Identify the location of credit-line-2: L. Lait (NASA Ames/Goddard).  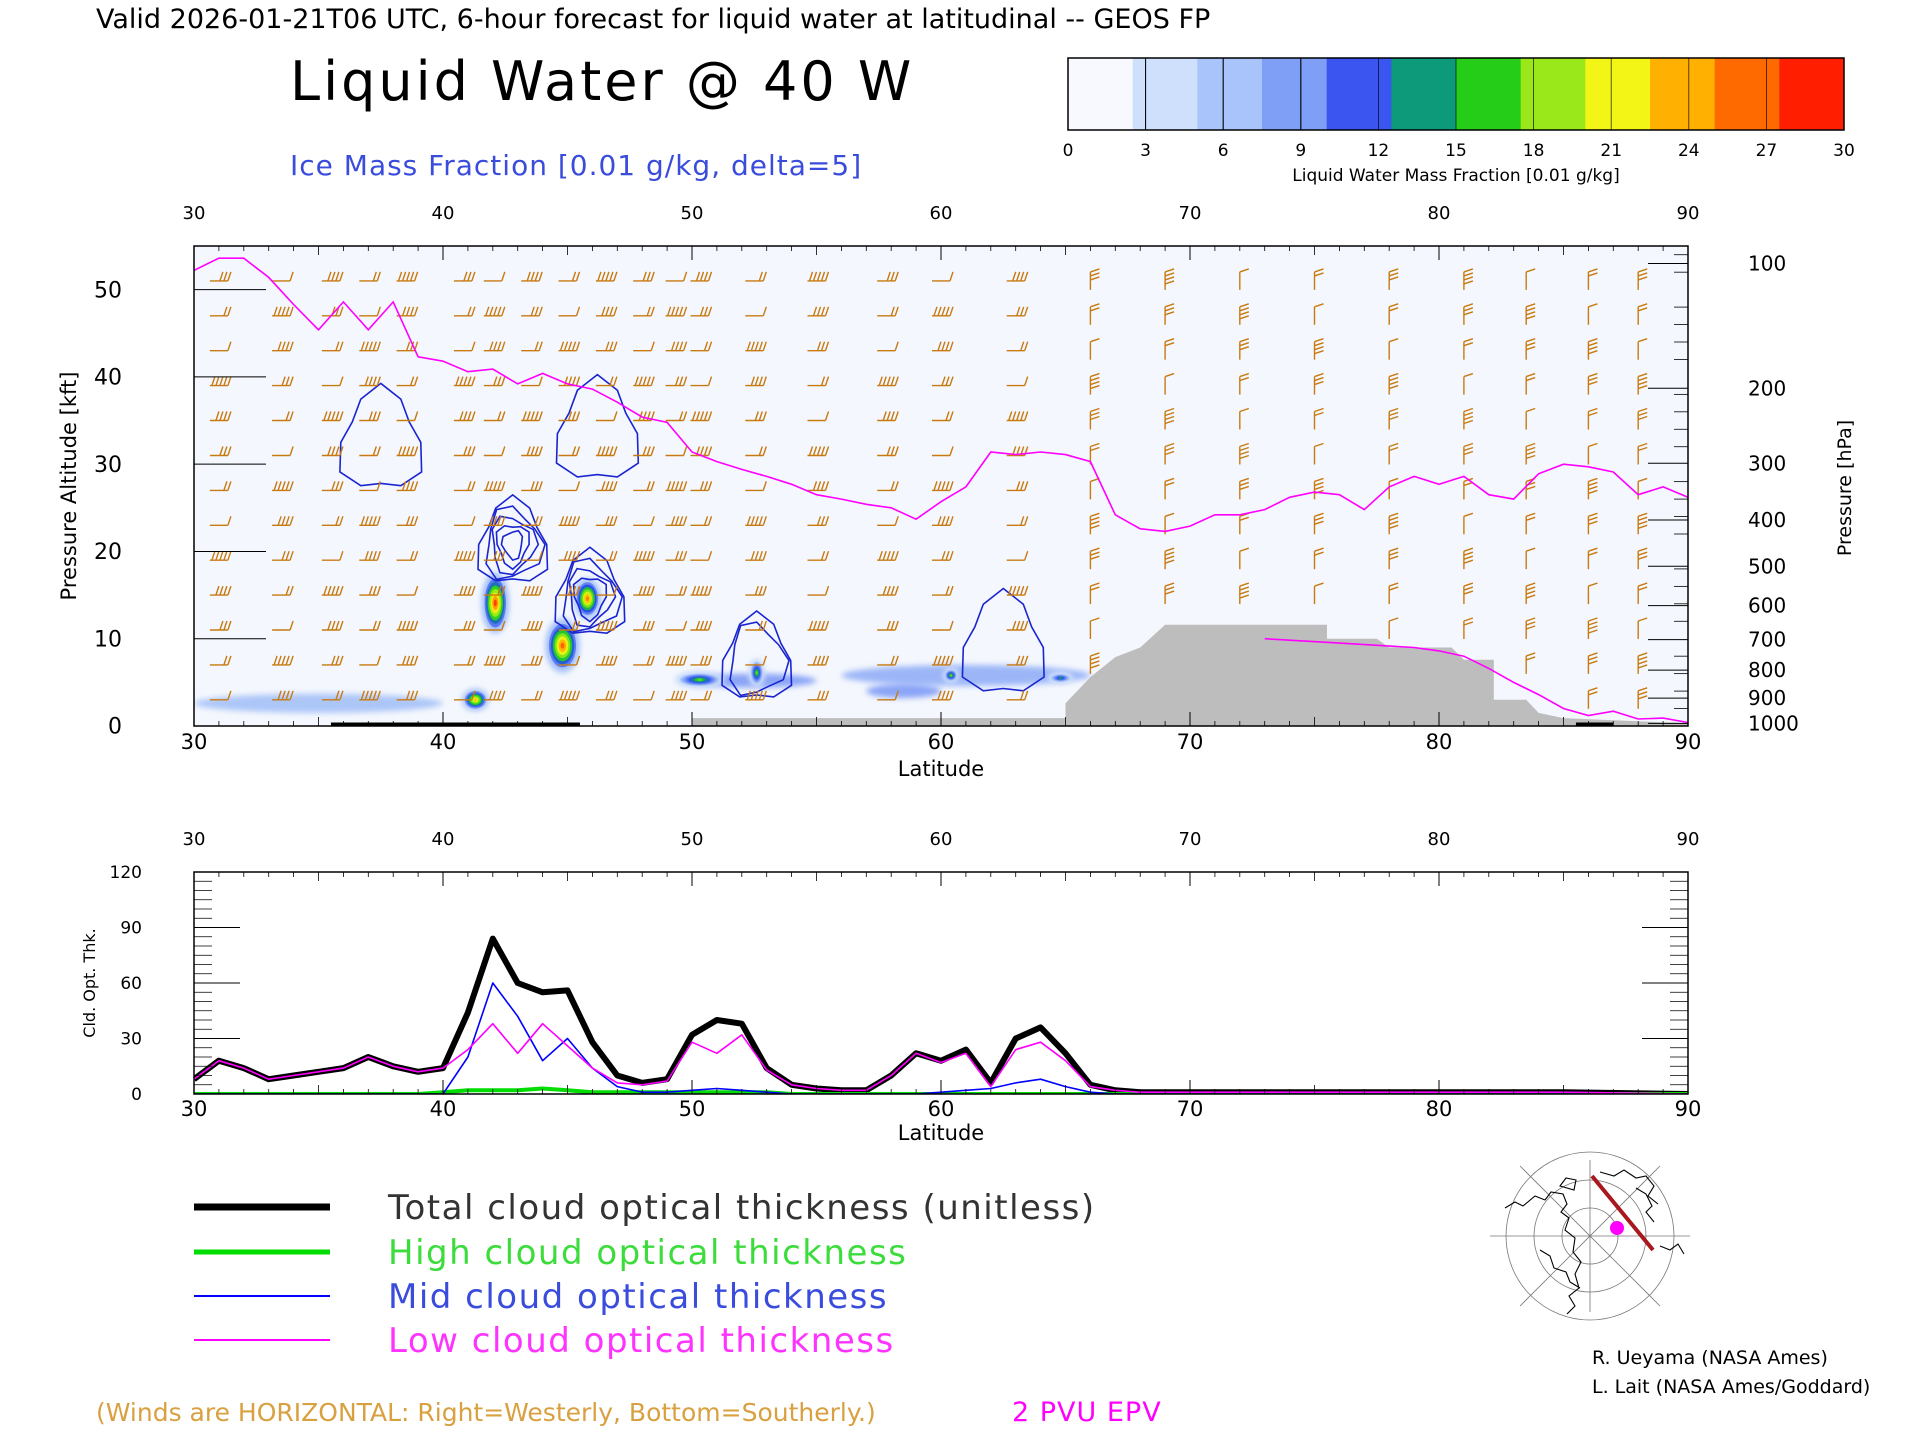
(1731, 1387).